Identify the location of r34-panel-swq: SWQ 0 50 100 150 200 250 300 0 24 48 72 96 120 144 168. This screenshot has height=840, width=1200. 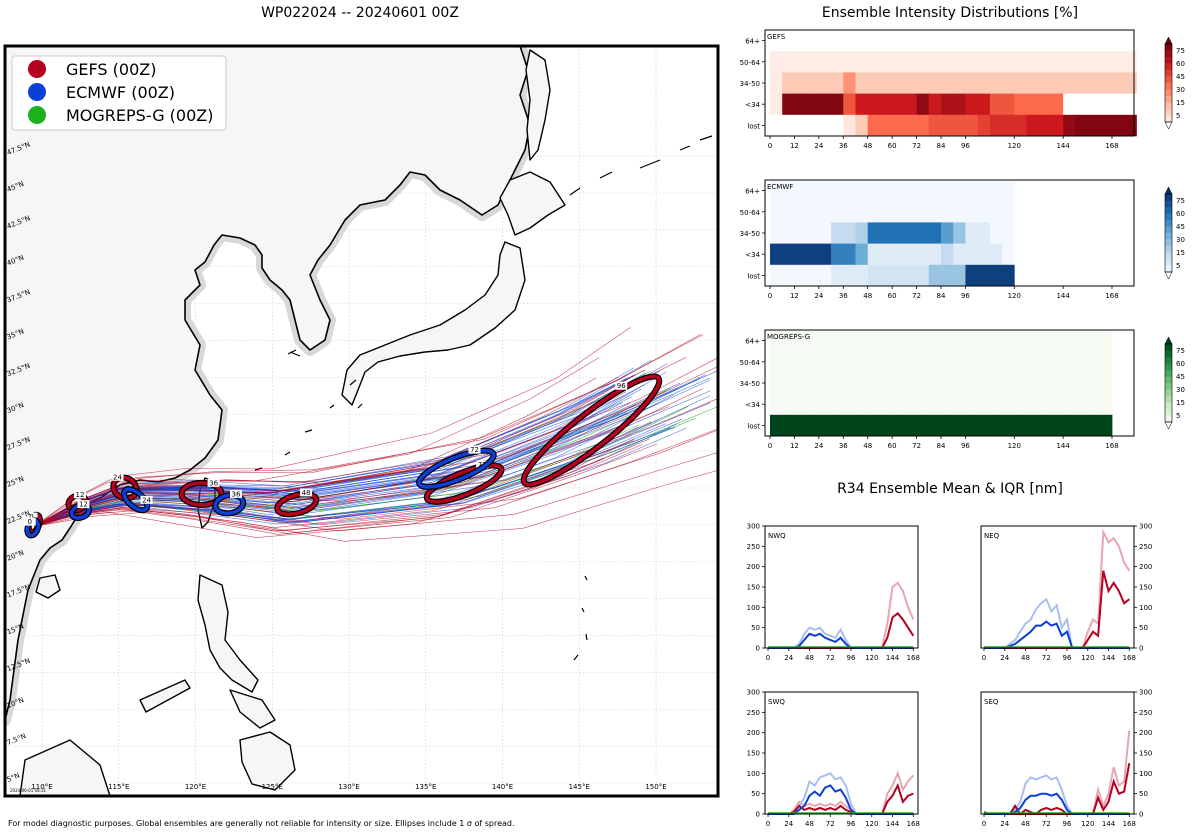
(833, 759).